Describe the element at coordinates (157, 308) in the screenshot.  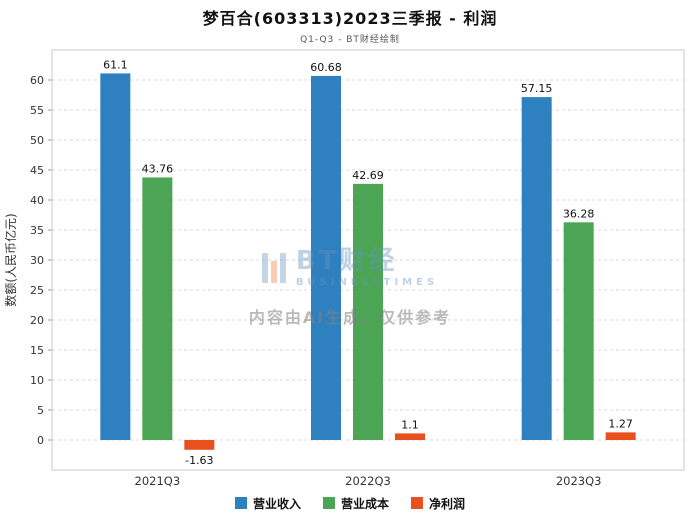
I see `bar-营业成本-2021Q3` at that location.